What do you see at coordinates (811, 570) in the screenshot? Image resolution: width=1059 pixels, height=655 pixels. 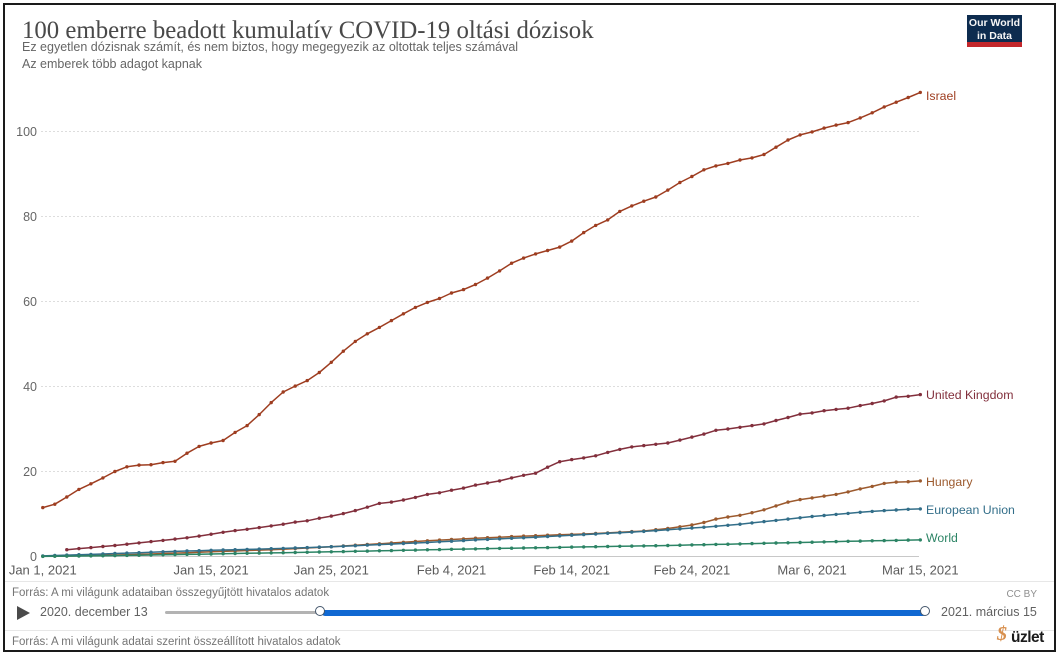 I see `svg-text: Mar 6, 2021` at bounding box center [811, 570].